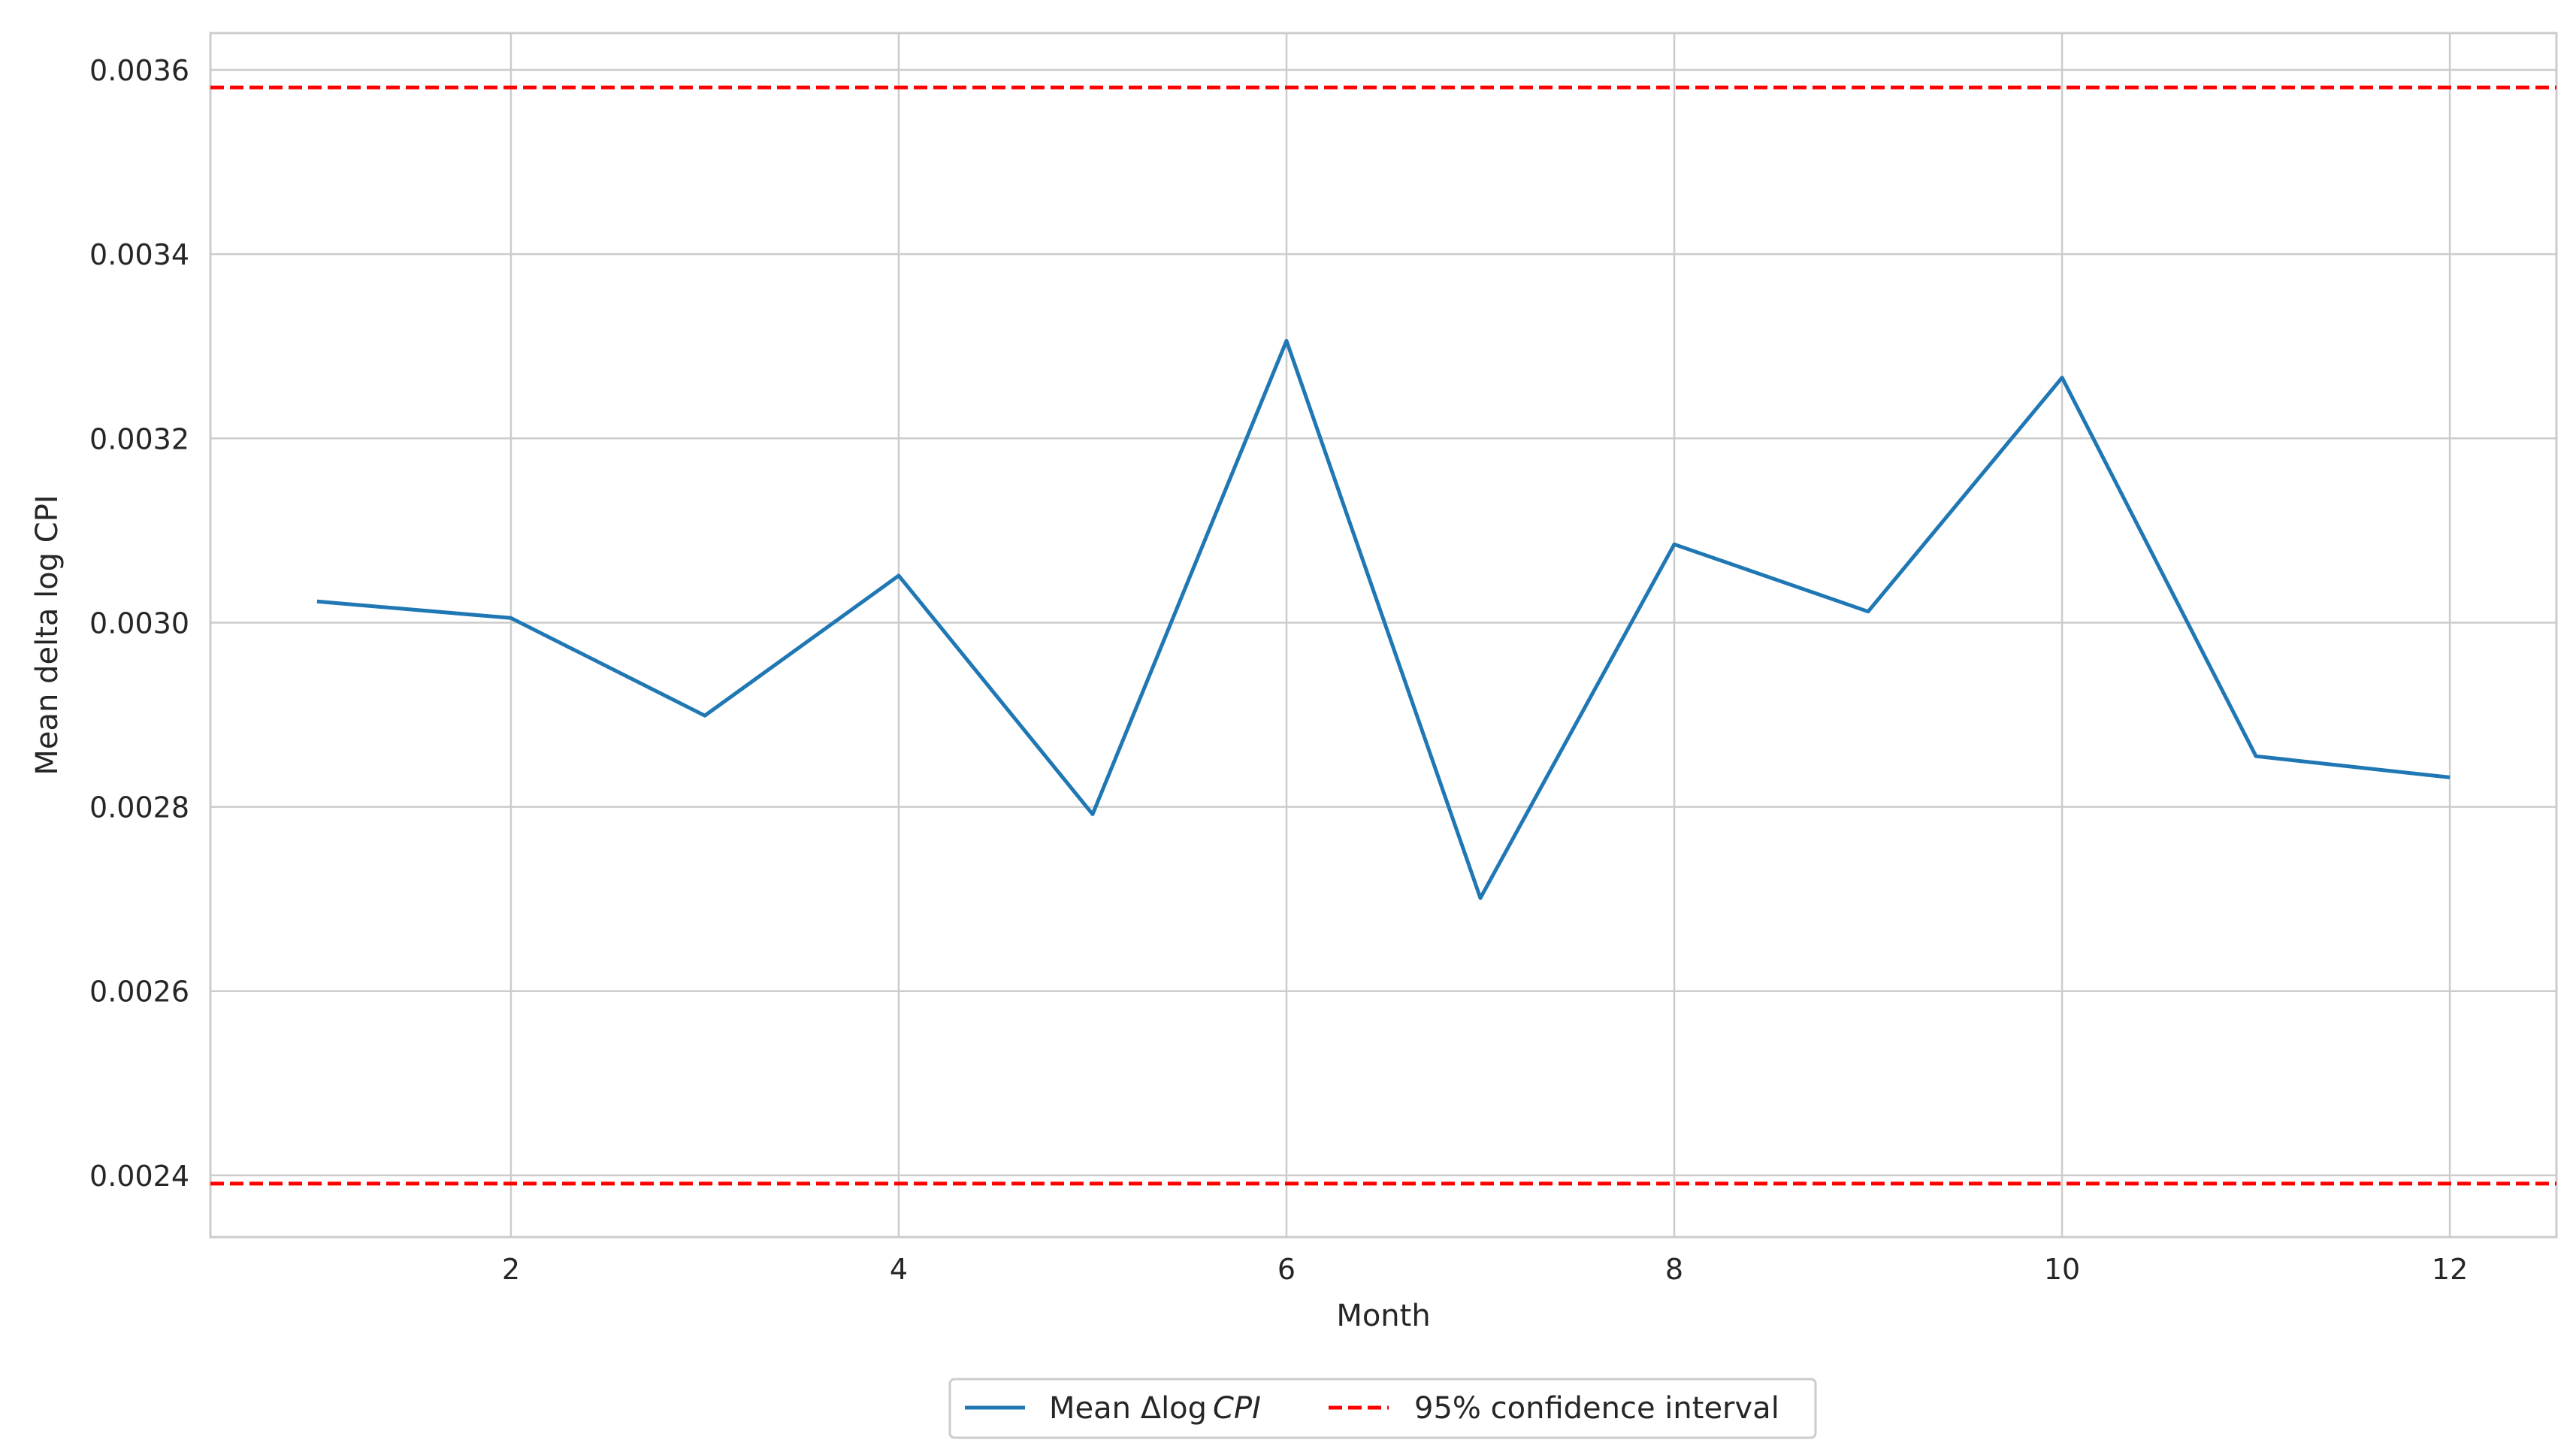 This screenshot has height=1449, width=2576. What do you see at coordinates (139, 438) in the screenshot?
I see `y-tick-label: 0.0032` at bounding box center [139, 438].